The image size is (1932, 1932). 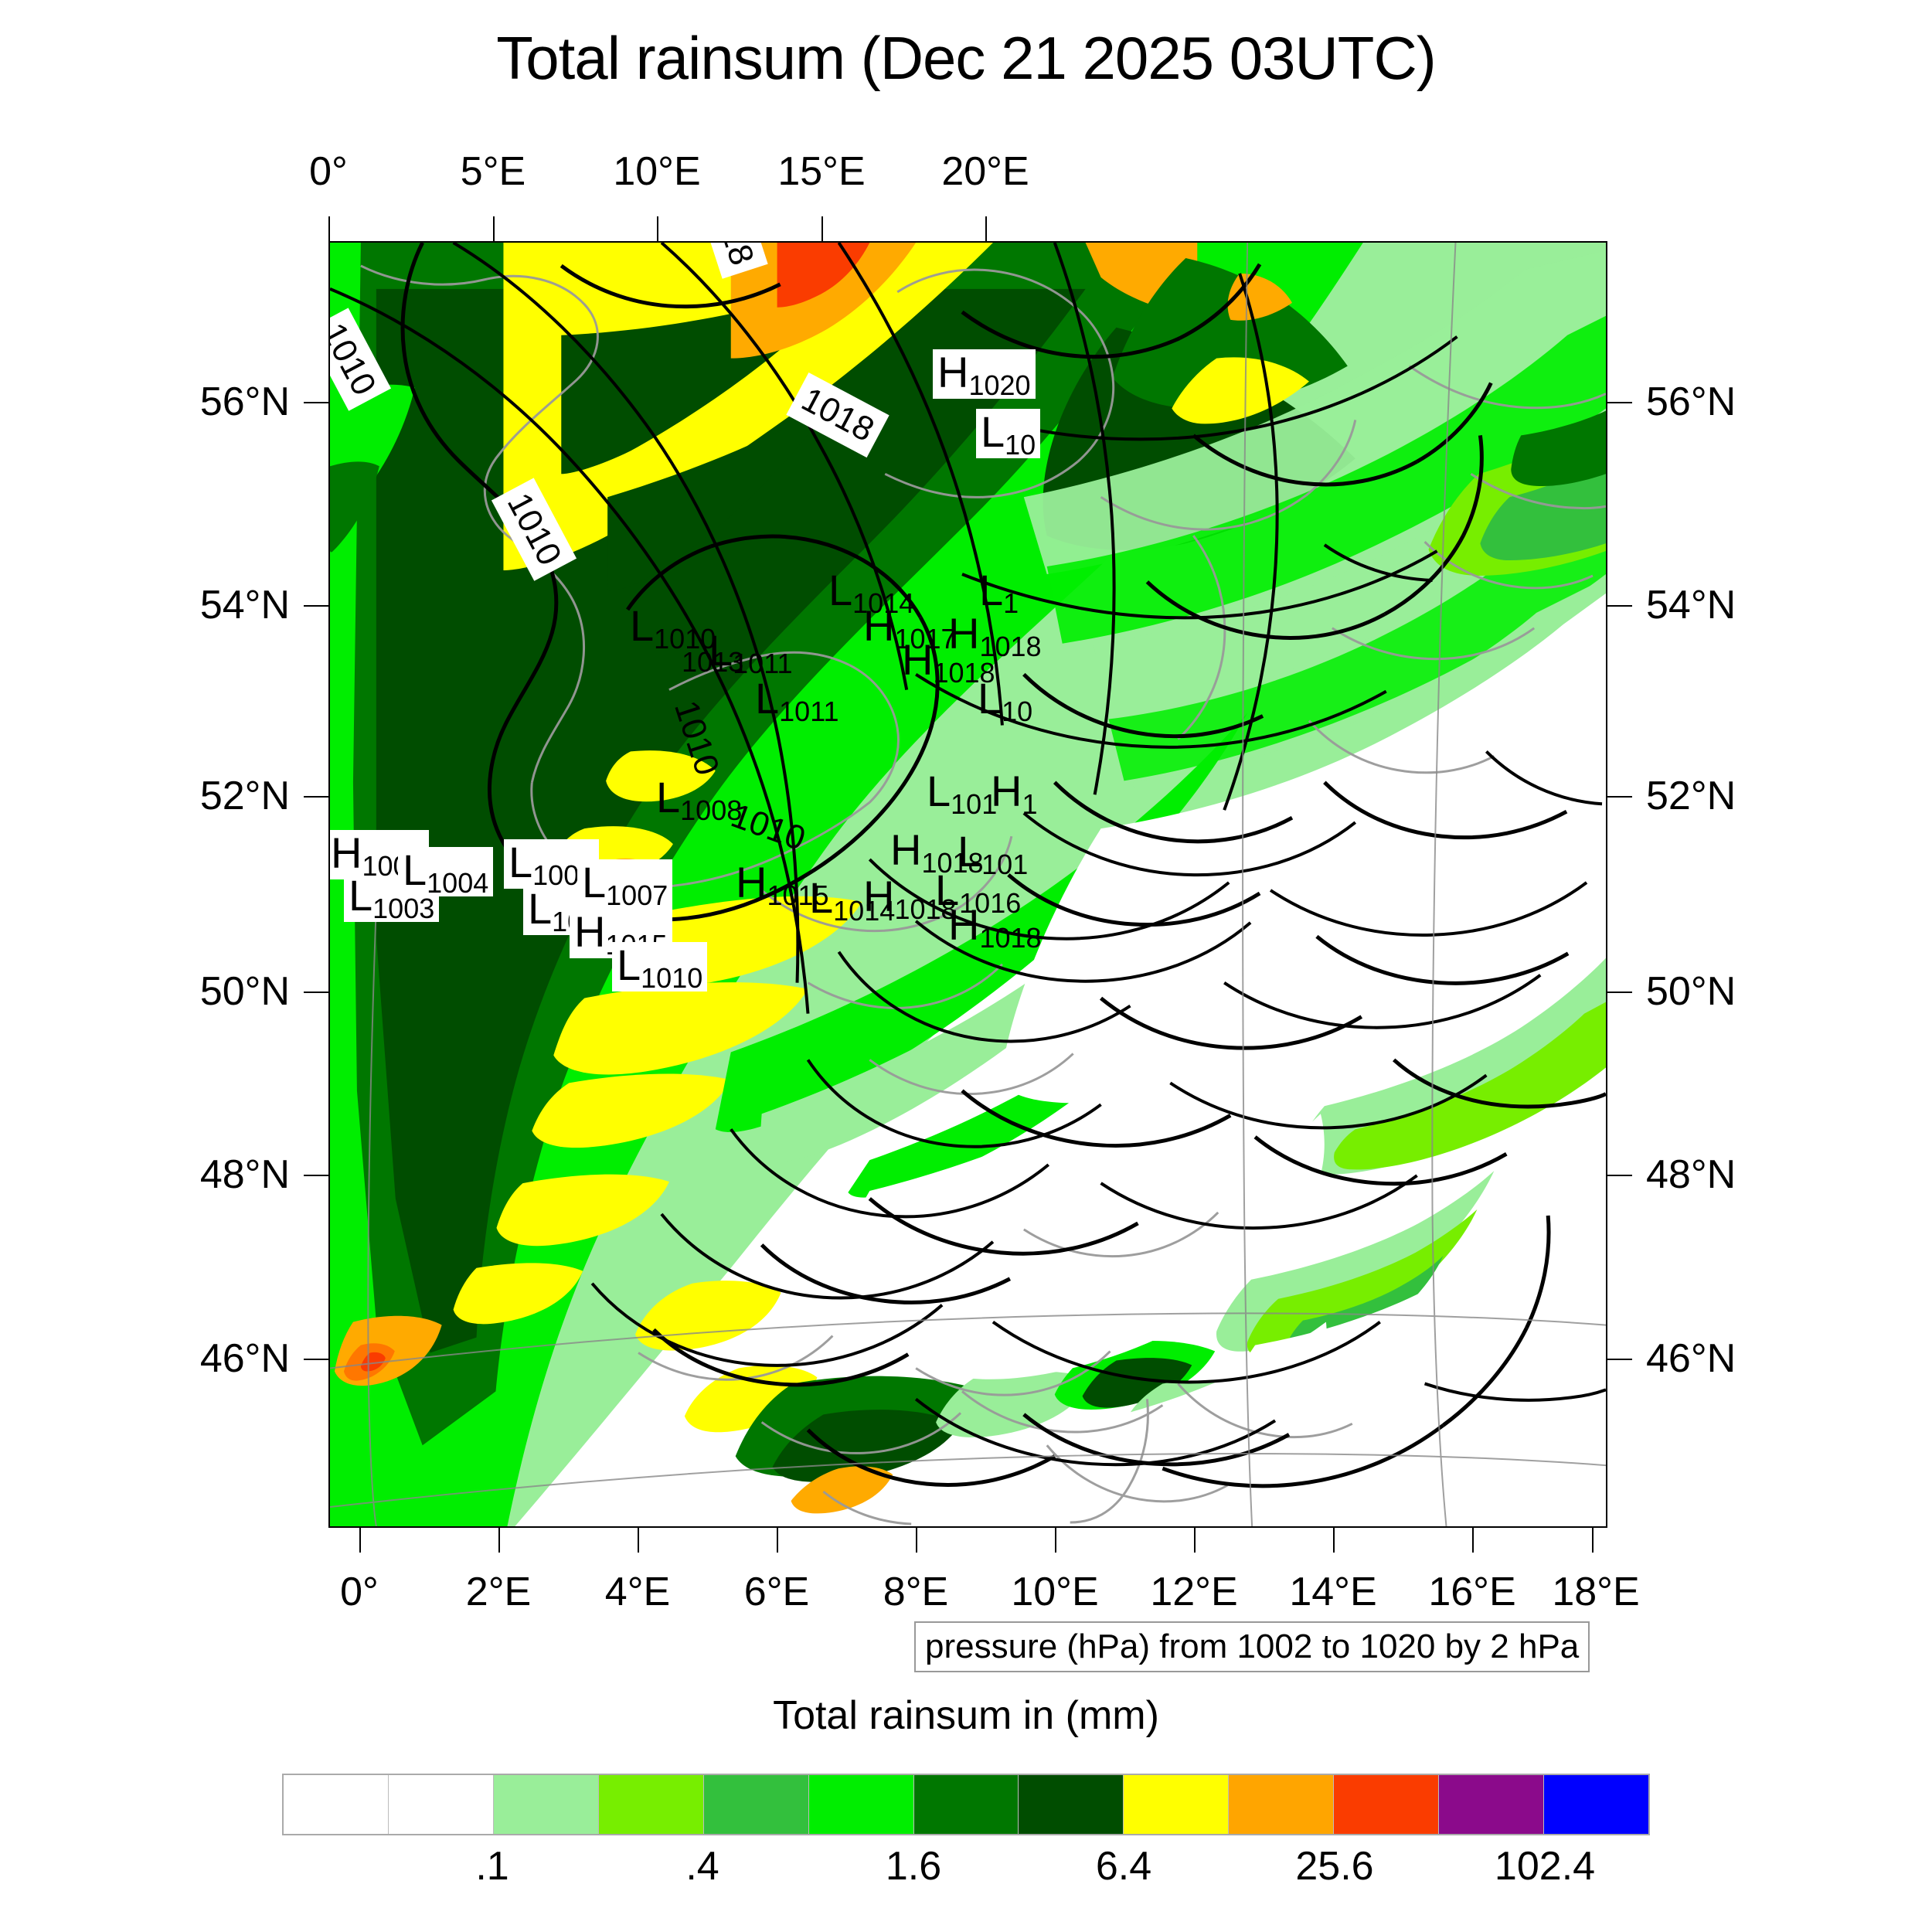 I want to click on axis-label-bottom-6: 12°E, so click(x=1194, y=1592).